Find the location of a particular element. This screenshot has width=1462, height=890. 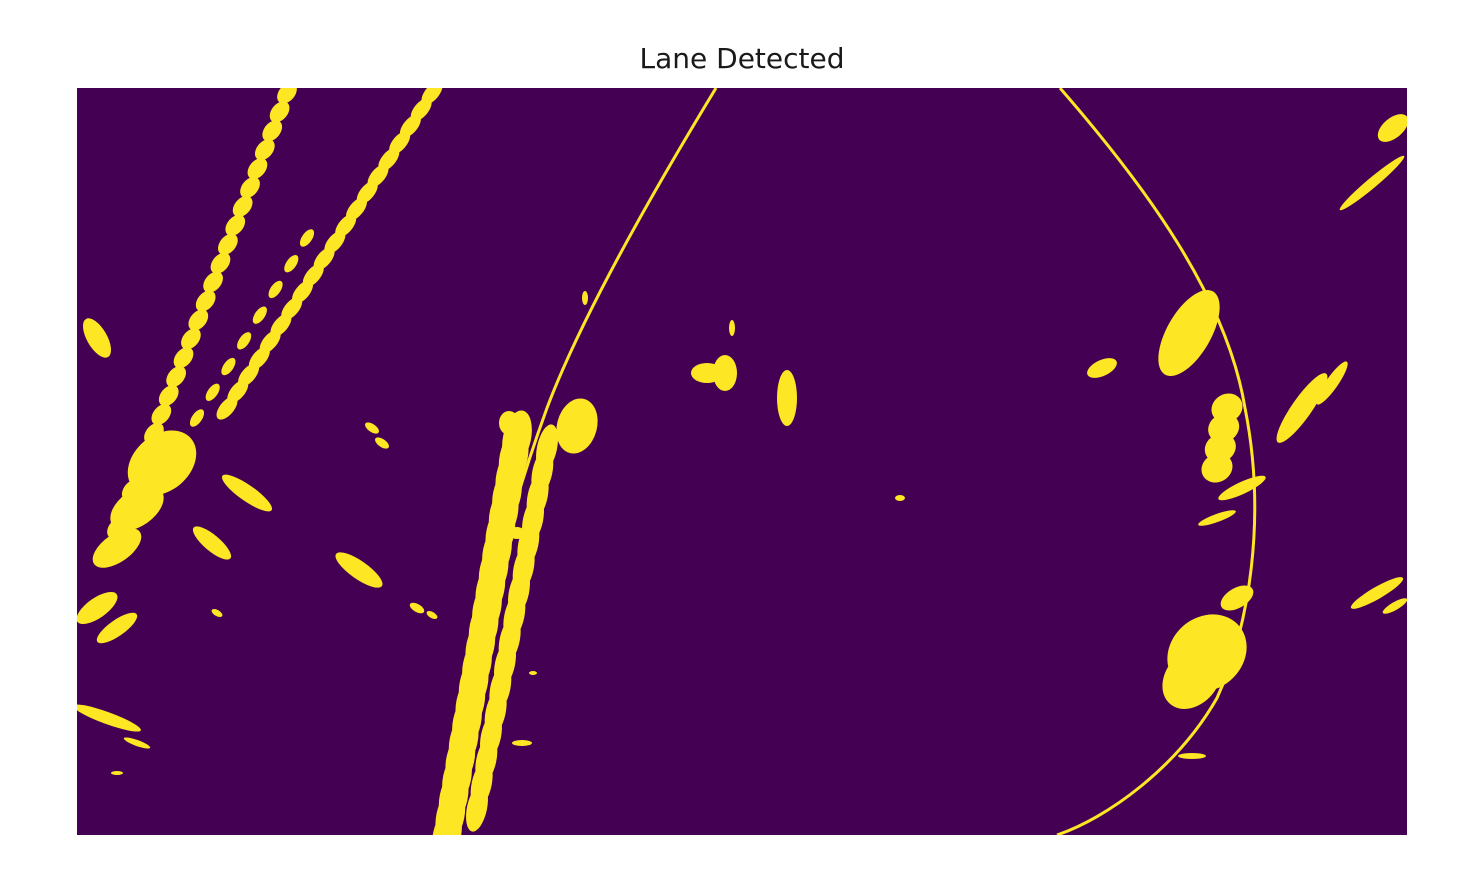

right-lane-fit-line is located at coordinates (1156, 461).